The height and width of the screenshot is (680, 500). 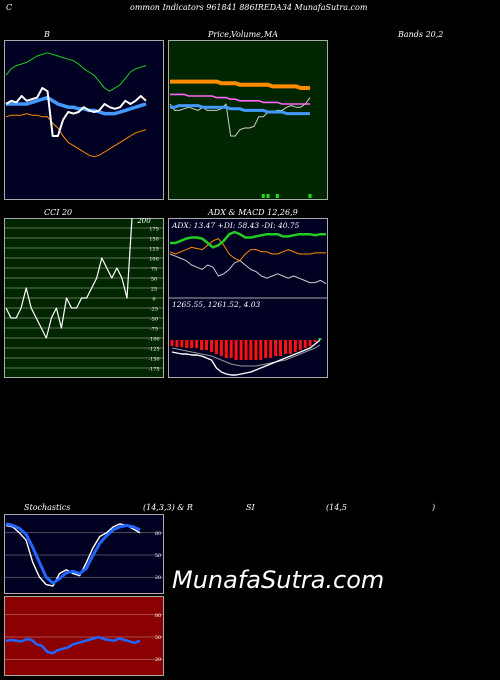 I want to click on bb-price-line, so click(x=76, y=112).